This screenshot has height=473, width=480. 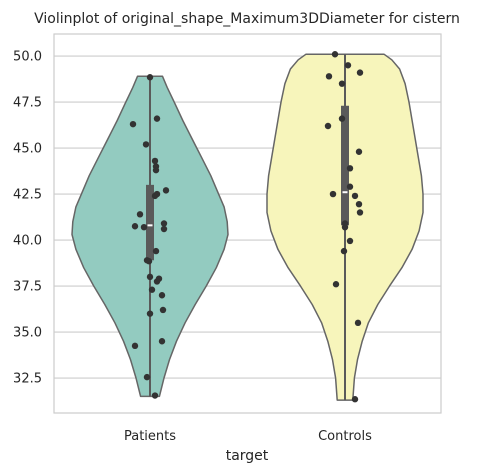 I want to click on y-tick-label: 47.5, so click(x=27, y=103).